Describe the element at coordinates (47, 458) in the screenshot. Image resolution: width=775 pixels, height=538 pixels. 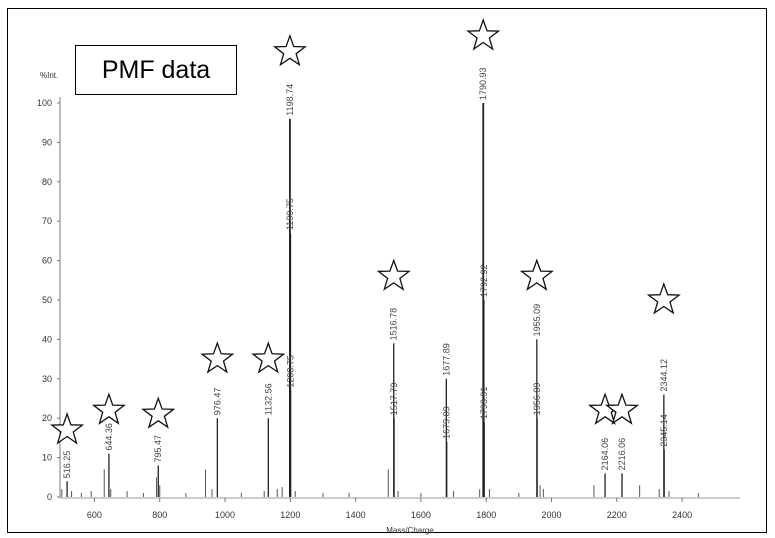
I see `y-tick-label: 10` at that location.